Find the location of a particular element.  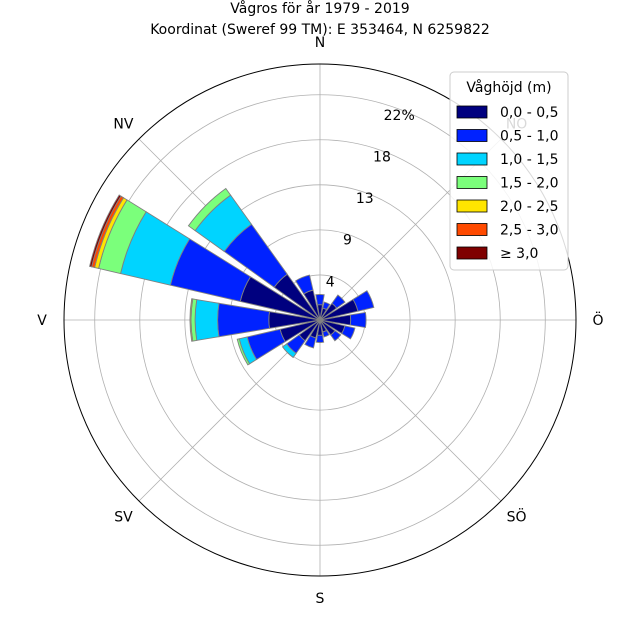

radial-tick-label-2: 9 is located at coordinates (347, 241).